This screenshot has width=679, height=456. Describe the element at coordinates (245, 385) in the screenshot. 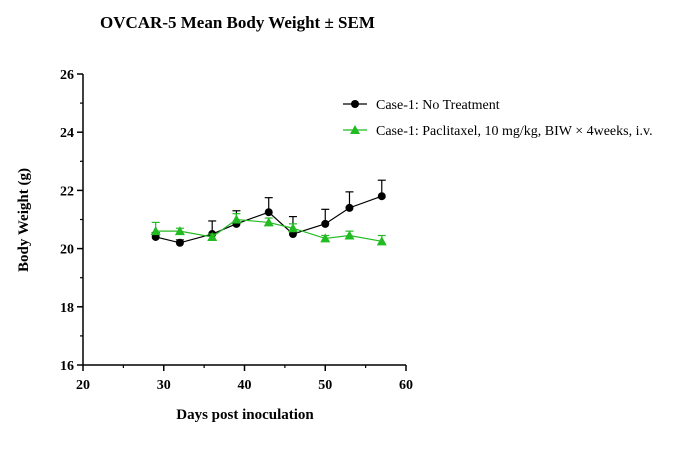

I see `x-tick-label: 40` at that location.